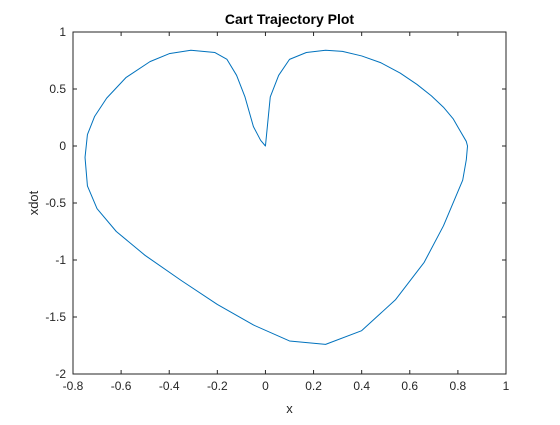 The image size is (560, 425). Describe the element at coordinates (169, 386) in the screenshot. I see `x-tick-label: -0.4` at that location.